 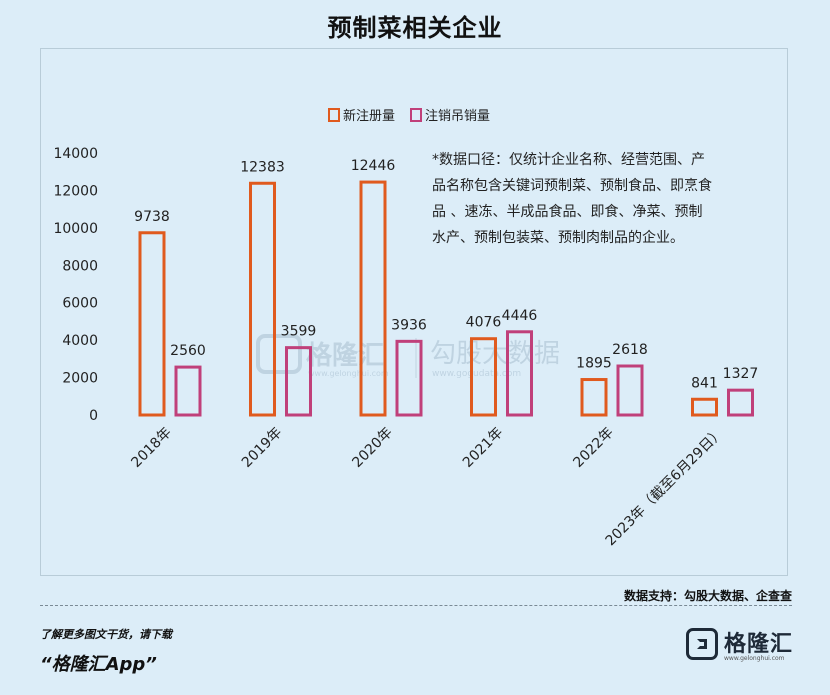 What do you see at coordinates (262, 448) in the screenshot?
I see `x-tick-label: 2019年` at bounding box center [262, 448].